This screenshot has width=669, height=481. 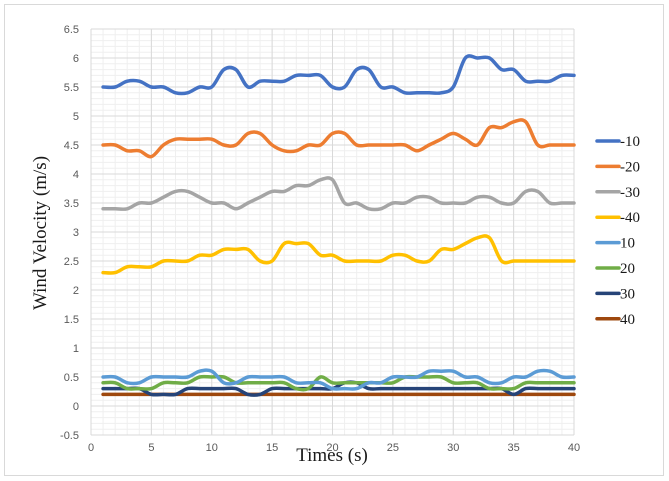 What do you see at coordinates (76, 407) in the screenshot?
I see `y-tick-label: 0` at bounding box center [76, 407].